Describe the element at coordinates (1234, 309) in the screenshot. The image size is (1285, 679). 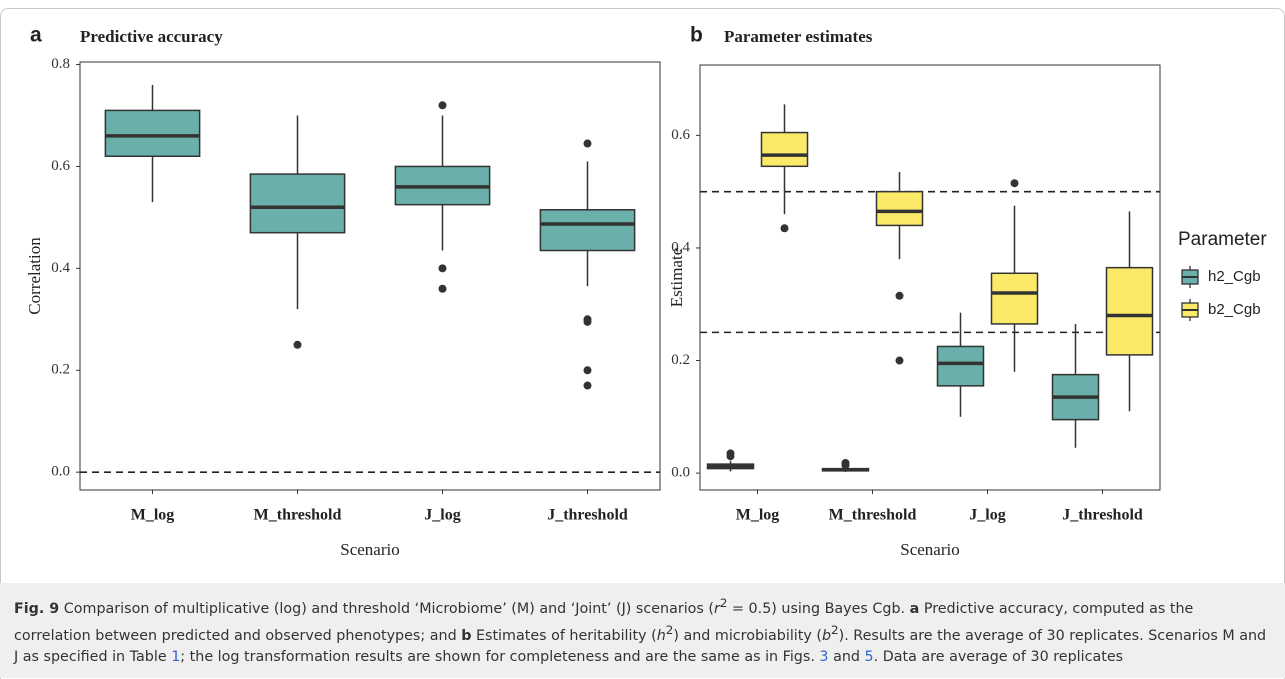
I see `legend-label: b2_Cgb` at that location.